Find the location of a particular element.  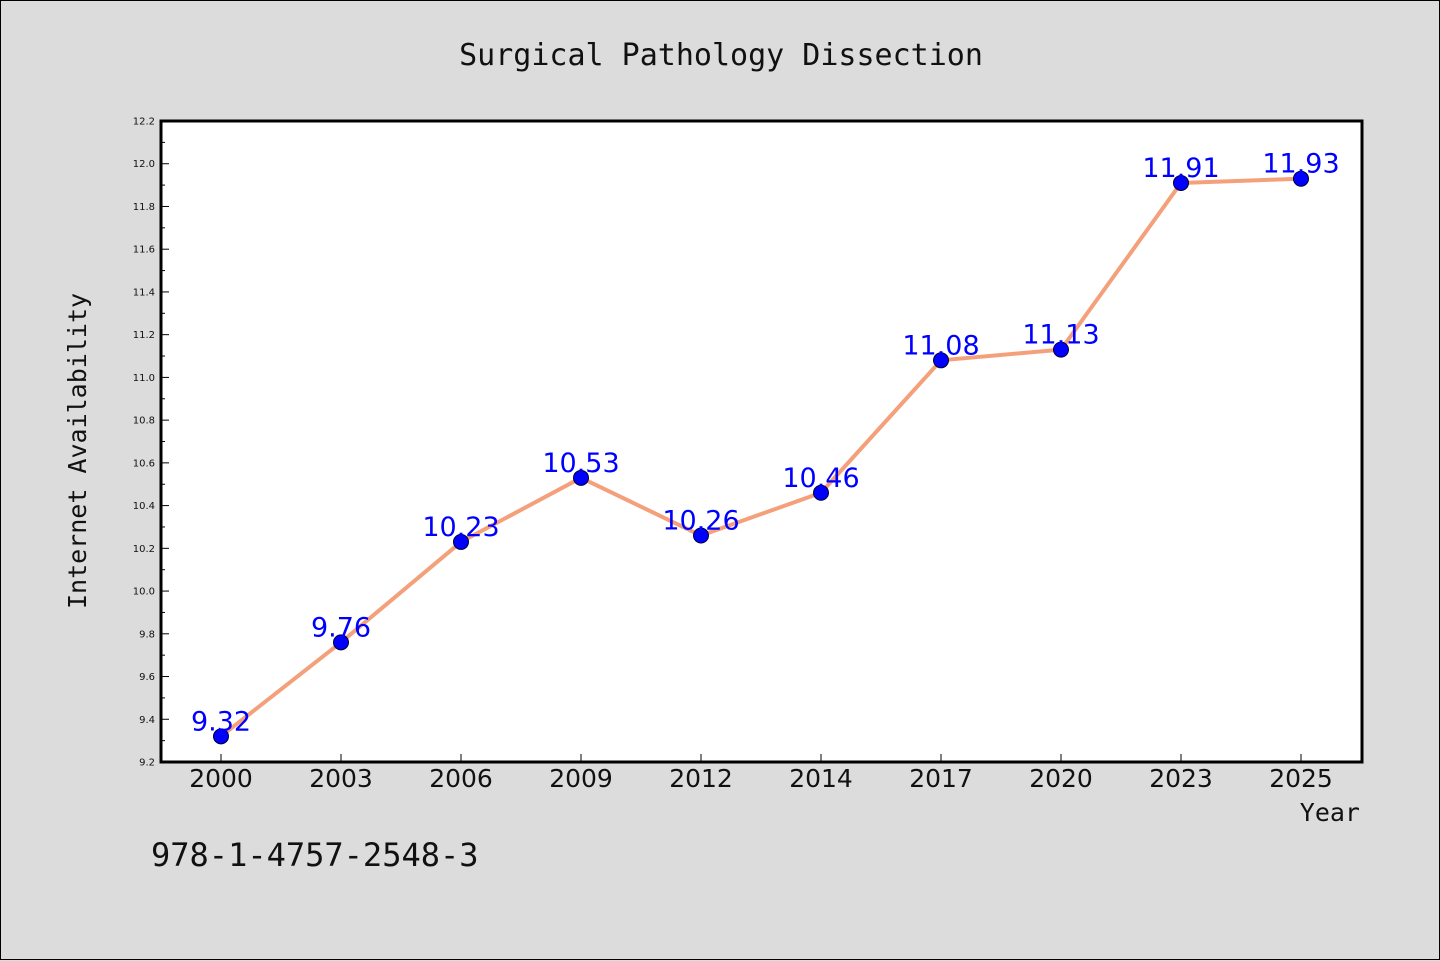

data-label: 9.76 is located at coordinates (341, 627).